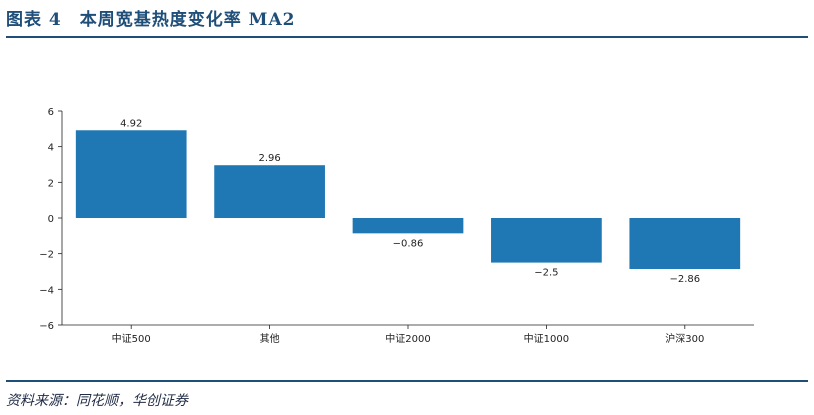  I want to click on x-tick-label: 中证500, so click(131, 338).